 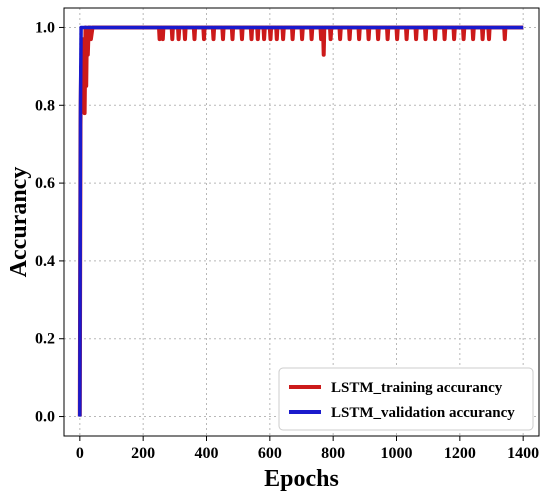 I want to click on legend-label: LSTM_training accurancy, so click(x=417, y=388).